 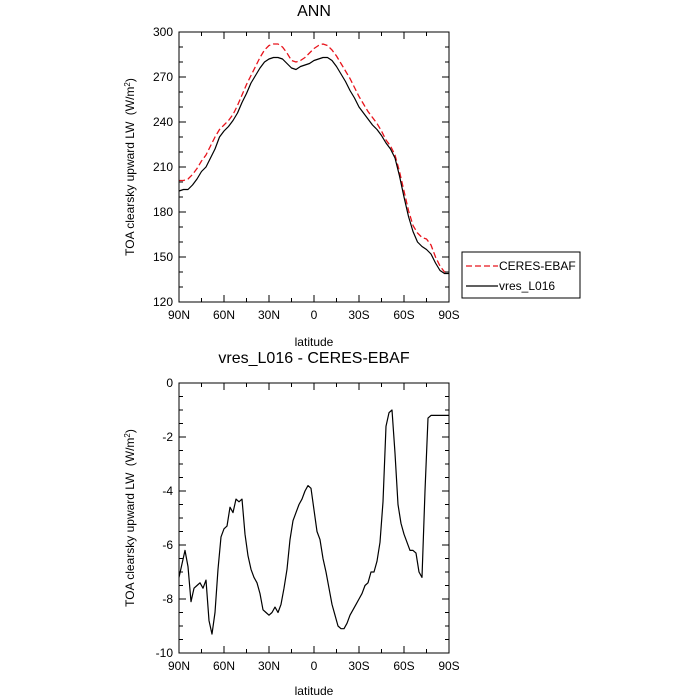 I want to click on legend-label-vres-l016: vres_L016, so click(x=527, y=286).